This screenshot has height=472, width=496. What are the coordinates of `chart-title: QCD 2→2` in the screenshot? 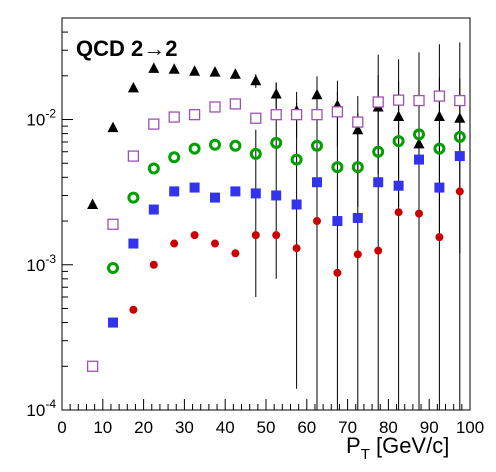 It's located at (126, 48).